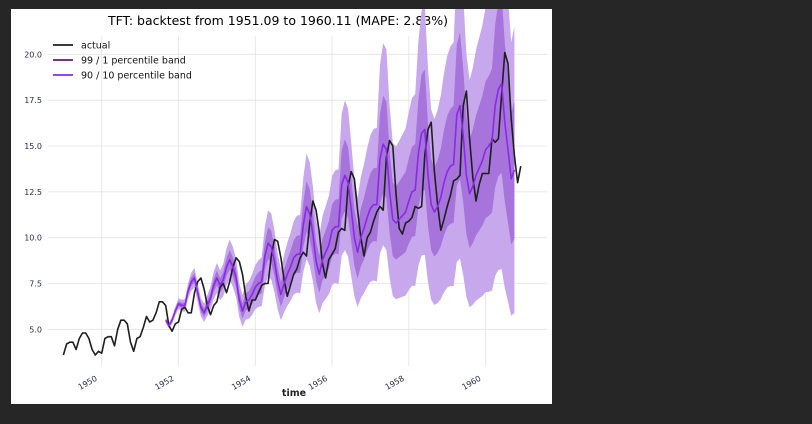 The width and height of the screenshot is (812, 424). I want to click on y-tick-labels: 5.0 7.5 10.0 12.5 15.0 17.5 20.0, so click(33, 192).